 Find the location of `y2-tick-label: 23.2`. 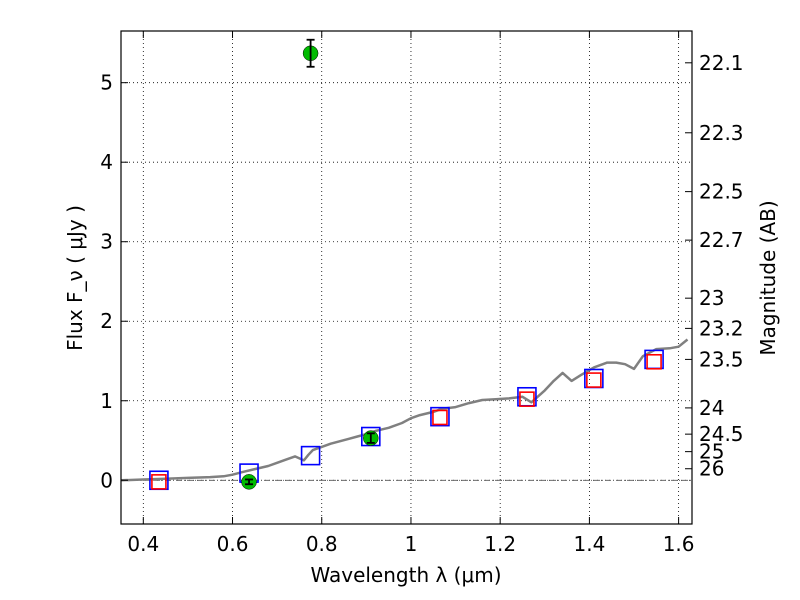

y2-tick-label: 23.2 is located at coordinates (721, 328).